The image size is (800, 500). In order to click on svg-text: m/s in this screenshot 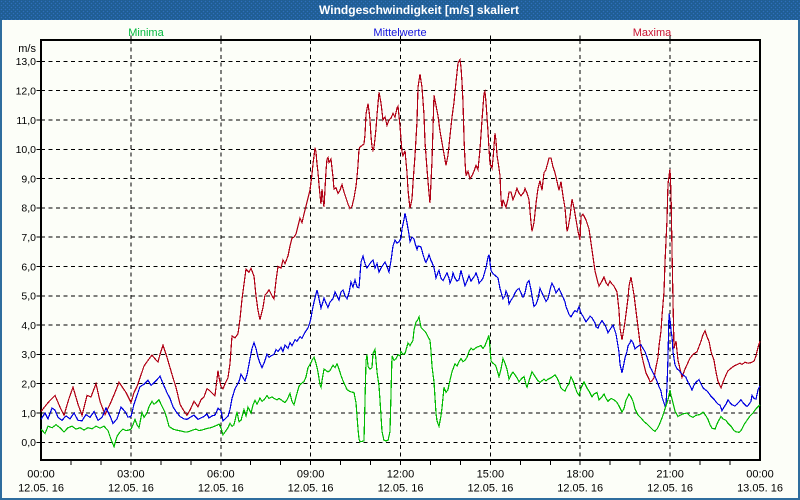, I will do `click(27, 49)`.